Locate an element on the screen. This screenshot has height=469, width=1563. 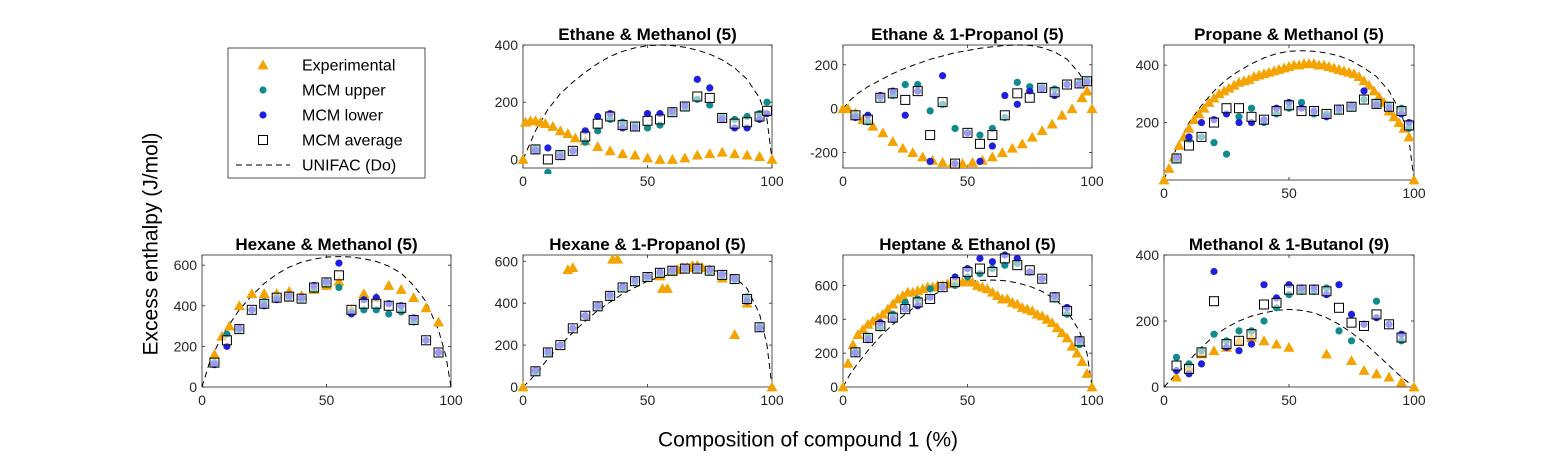
legend-label: MCM upper is located at coordinates (344, 91).